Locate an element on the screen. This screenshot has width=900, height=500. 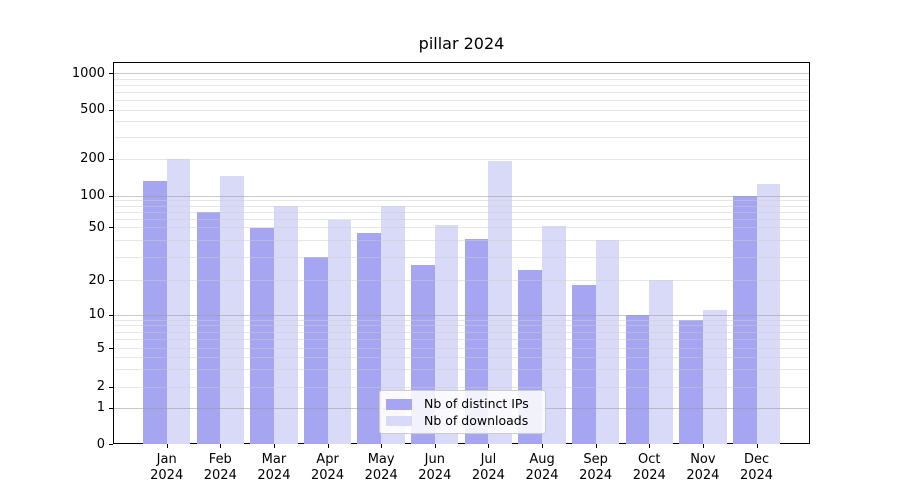
x-tick-month: Feb is located at coordinates (220, 459).